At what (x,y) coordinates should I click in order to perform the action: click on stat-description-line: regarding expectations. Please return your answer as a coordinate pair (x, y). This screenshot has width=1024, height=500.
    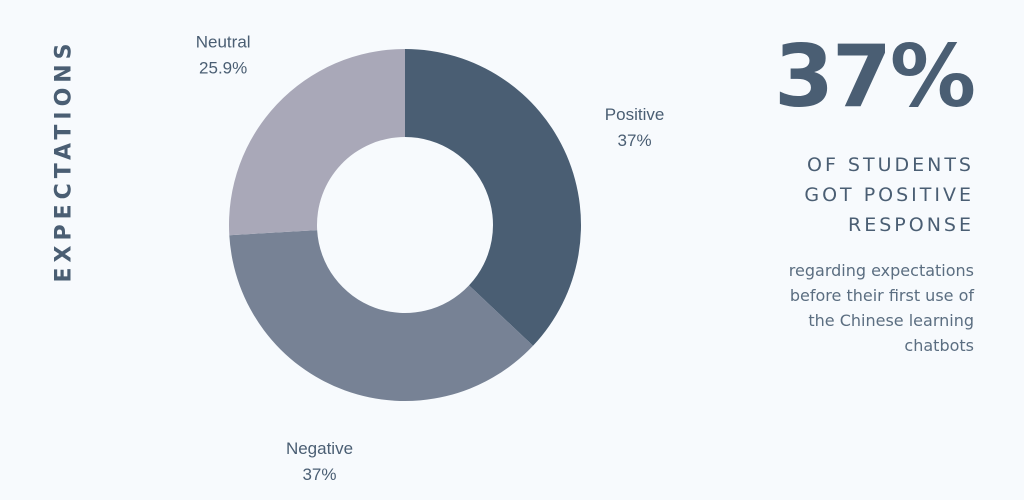
    Looking at the image, I should click on (881, 270).